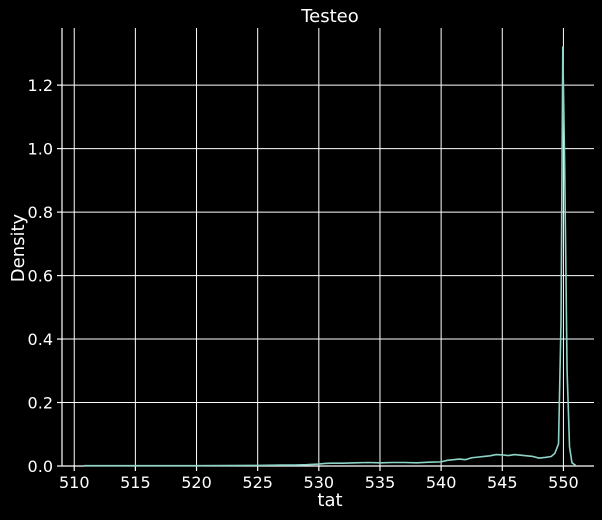 This screenshot has width=602, height=520. What do you see at coordinates (502, 482) in the screenshot?
I see `x-tick-label: 545` at bounding box center [502, 482].